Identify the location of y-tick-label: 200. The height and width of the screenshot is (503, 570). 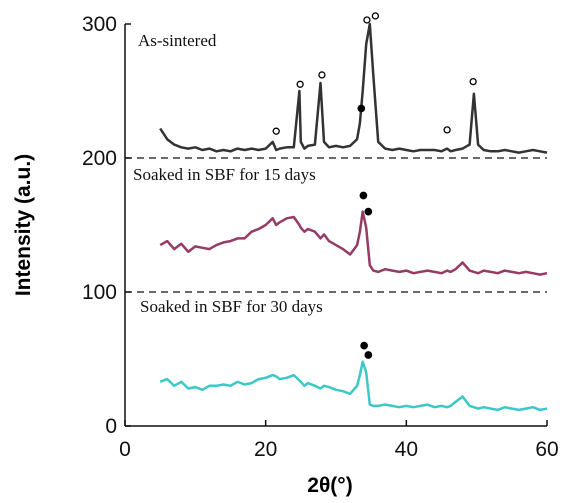
(99, 158).